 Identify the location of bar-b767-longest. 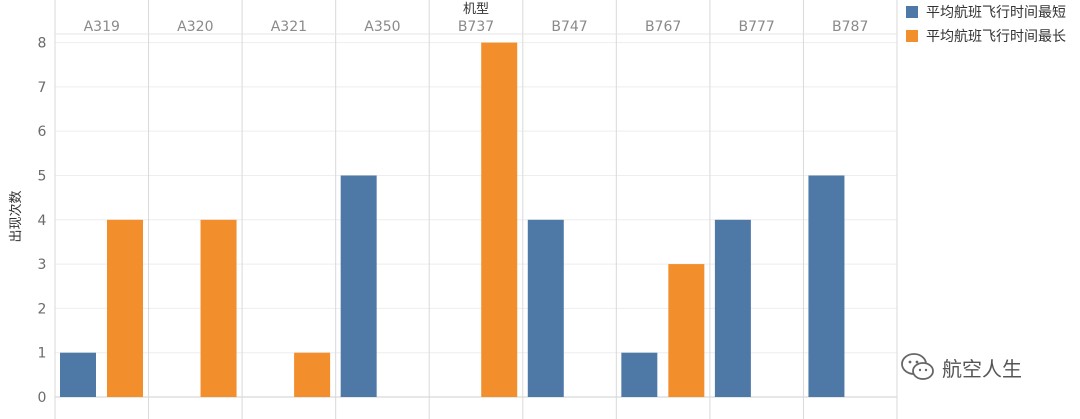
(686, 330).